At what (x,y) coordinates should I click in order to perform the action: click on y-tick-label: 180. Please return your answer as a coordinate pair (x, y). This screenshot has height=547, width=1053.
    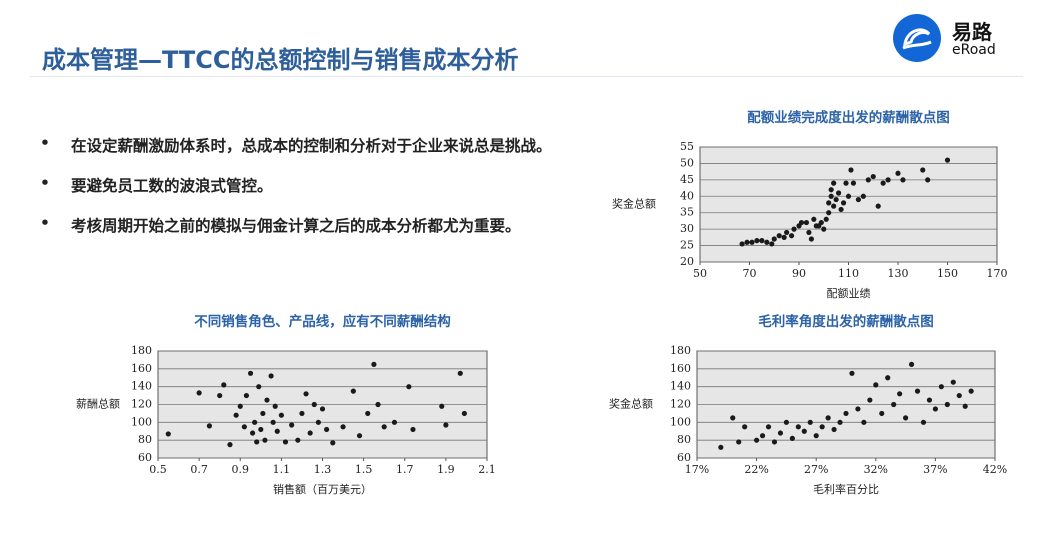
    Looking at the image, I should click on (141, 350).